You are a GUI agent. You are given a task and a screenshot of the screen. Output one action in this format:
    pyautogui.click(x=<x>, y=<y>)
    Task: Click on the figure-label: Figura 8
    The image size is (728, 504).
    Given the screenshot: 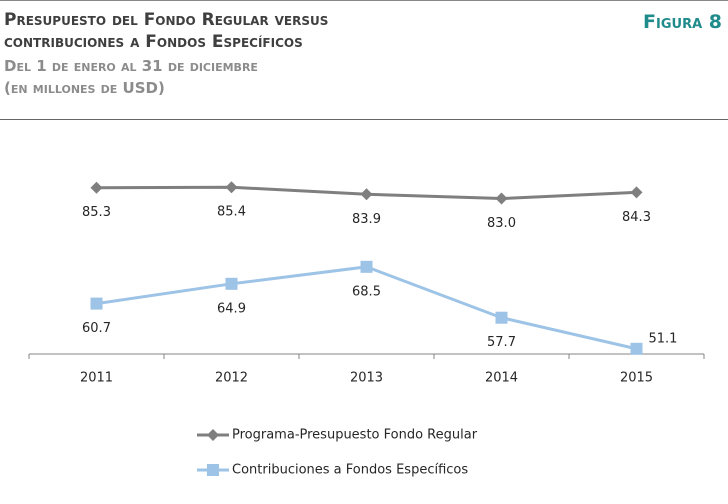 What is the action you would take?
    pyautogui.click(x=682, y=22)
    